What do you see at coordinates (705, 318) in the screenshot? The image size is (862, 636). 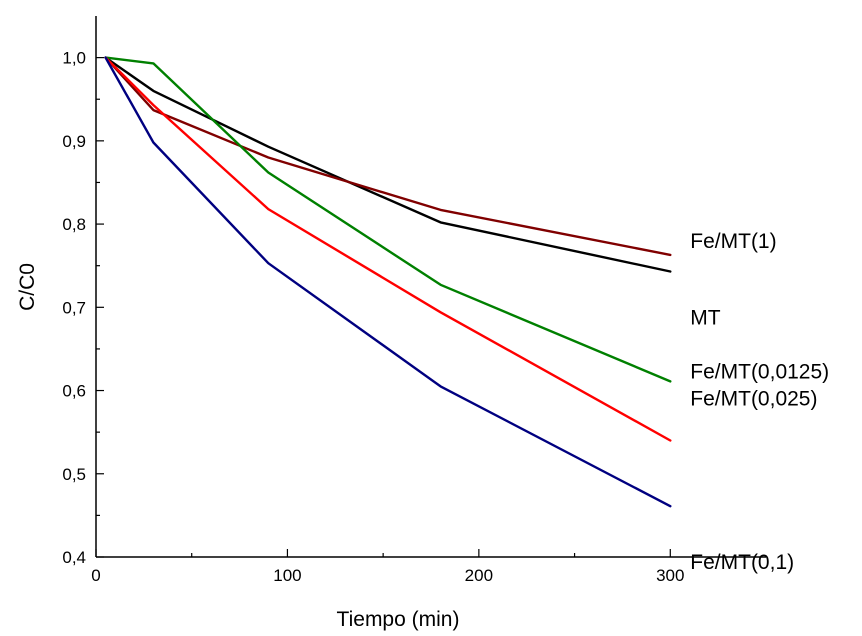 I see `series-label-mt: MT` at bounding box center [705, 318].